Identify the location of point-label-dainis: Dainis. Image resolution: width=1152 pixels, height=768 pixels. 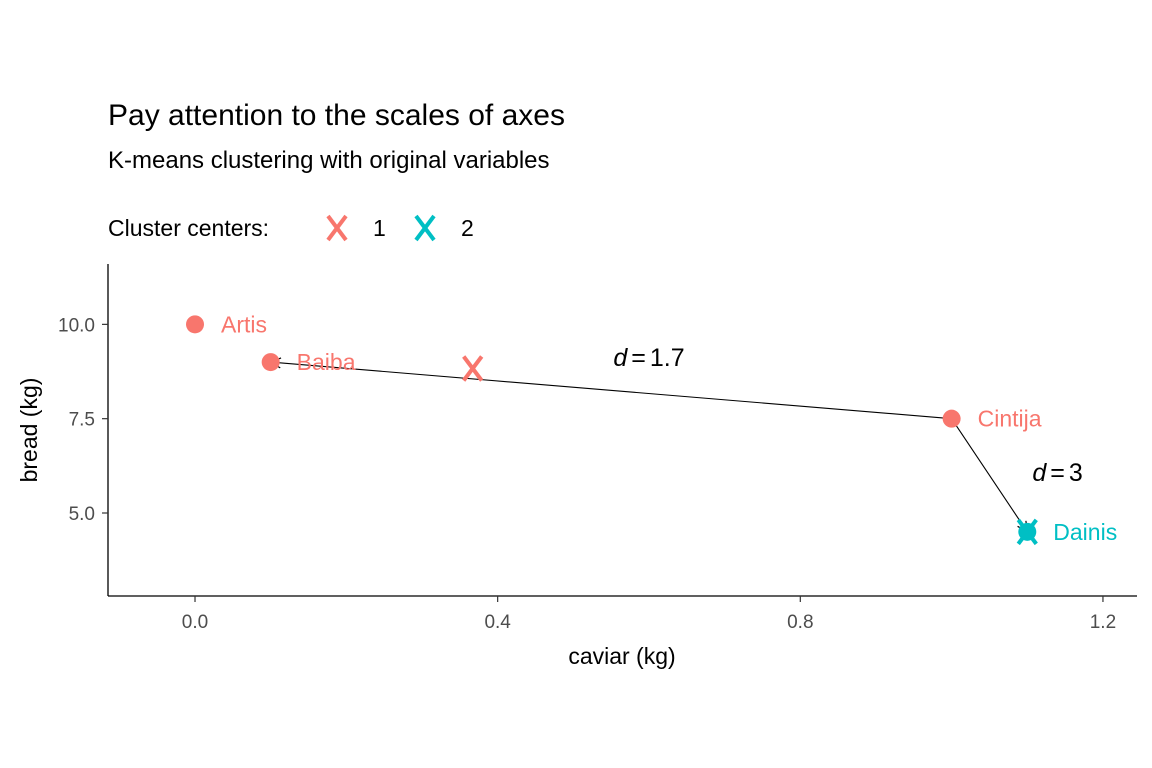
(1085, 532).